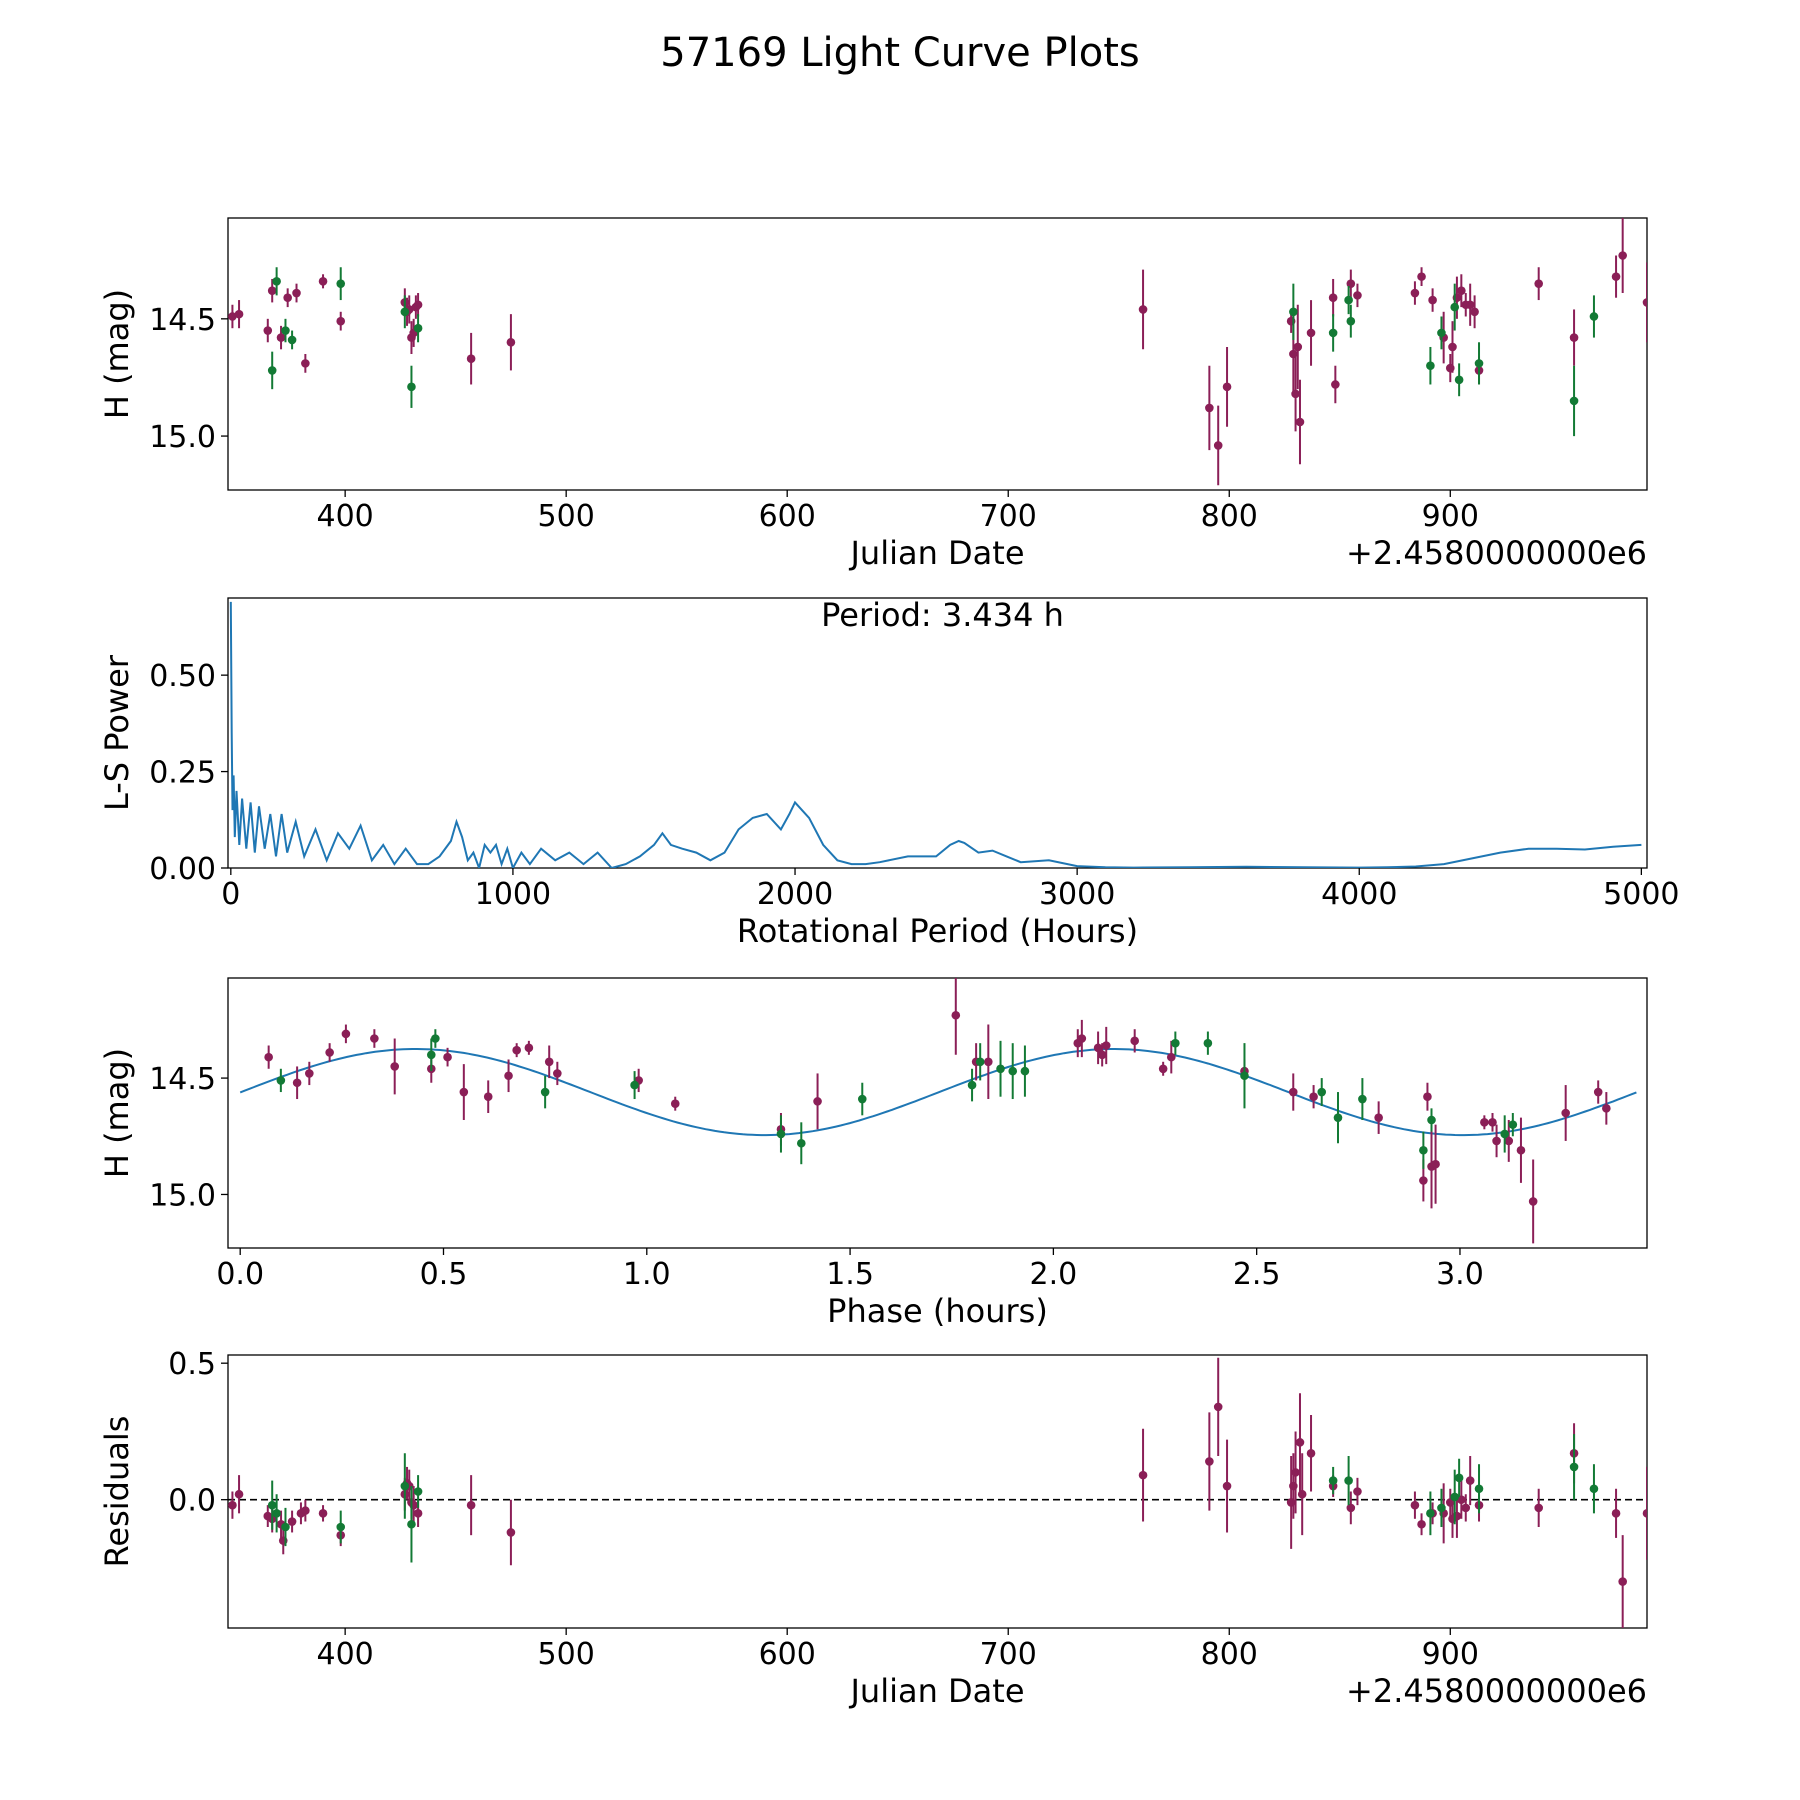 The height and width of the screenshot is (1800, 1800). Describe the element at coordinates (230, 894) in the screenshot. I see `x-tick-label: 0` at that location.